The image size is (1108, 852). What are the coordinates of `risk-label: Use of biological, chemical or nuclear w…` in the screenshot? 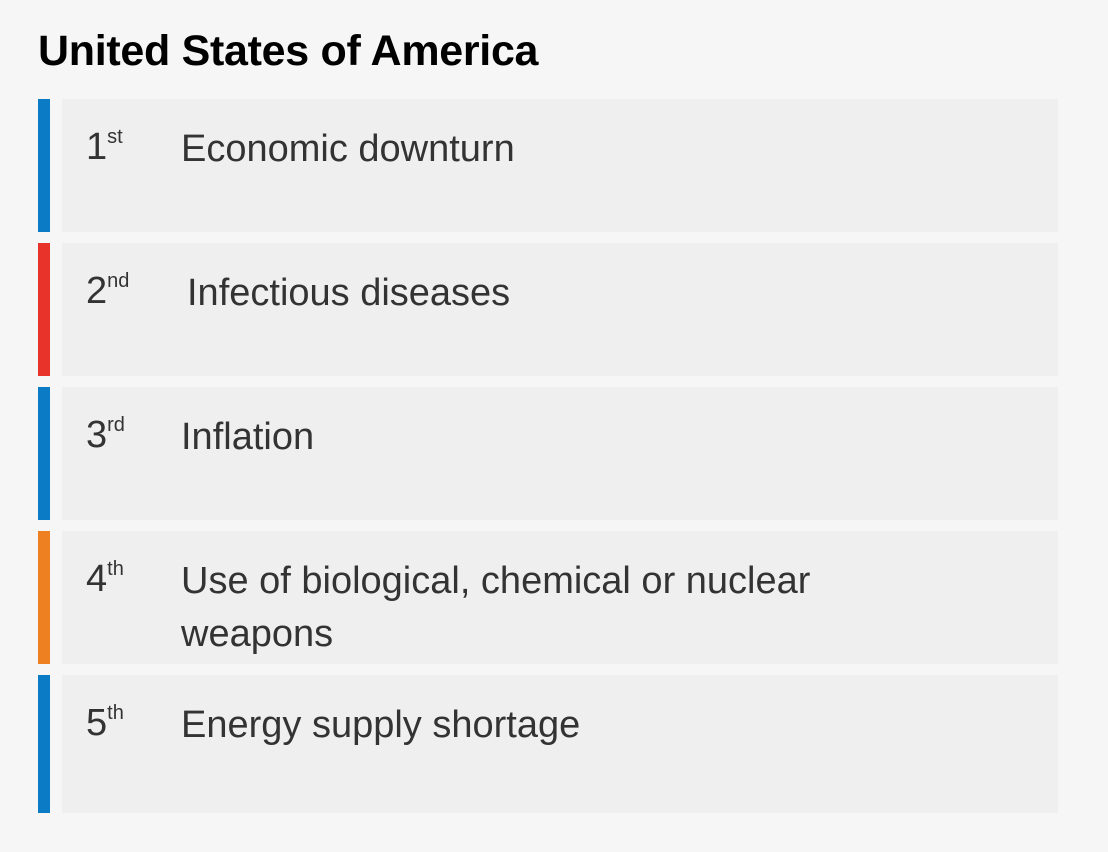 It's located at (496, 607).